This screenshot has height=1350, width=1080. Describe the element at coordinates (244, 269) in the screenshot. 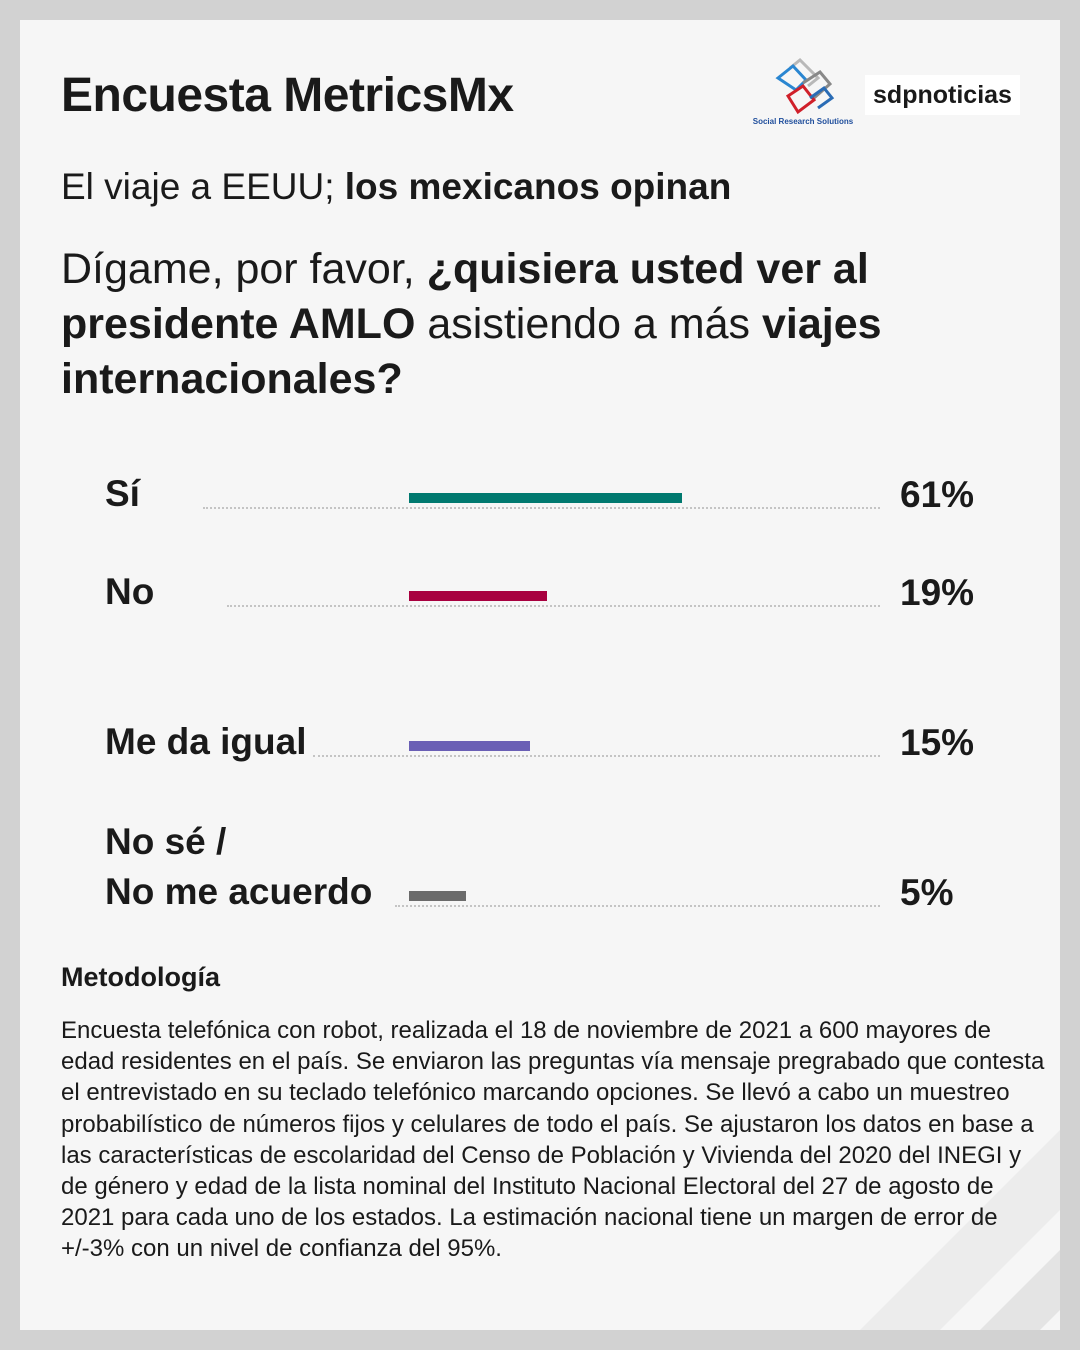

I see `question-part: Dígame, por favor,` at that location.